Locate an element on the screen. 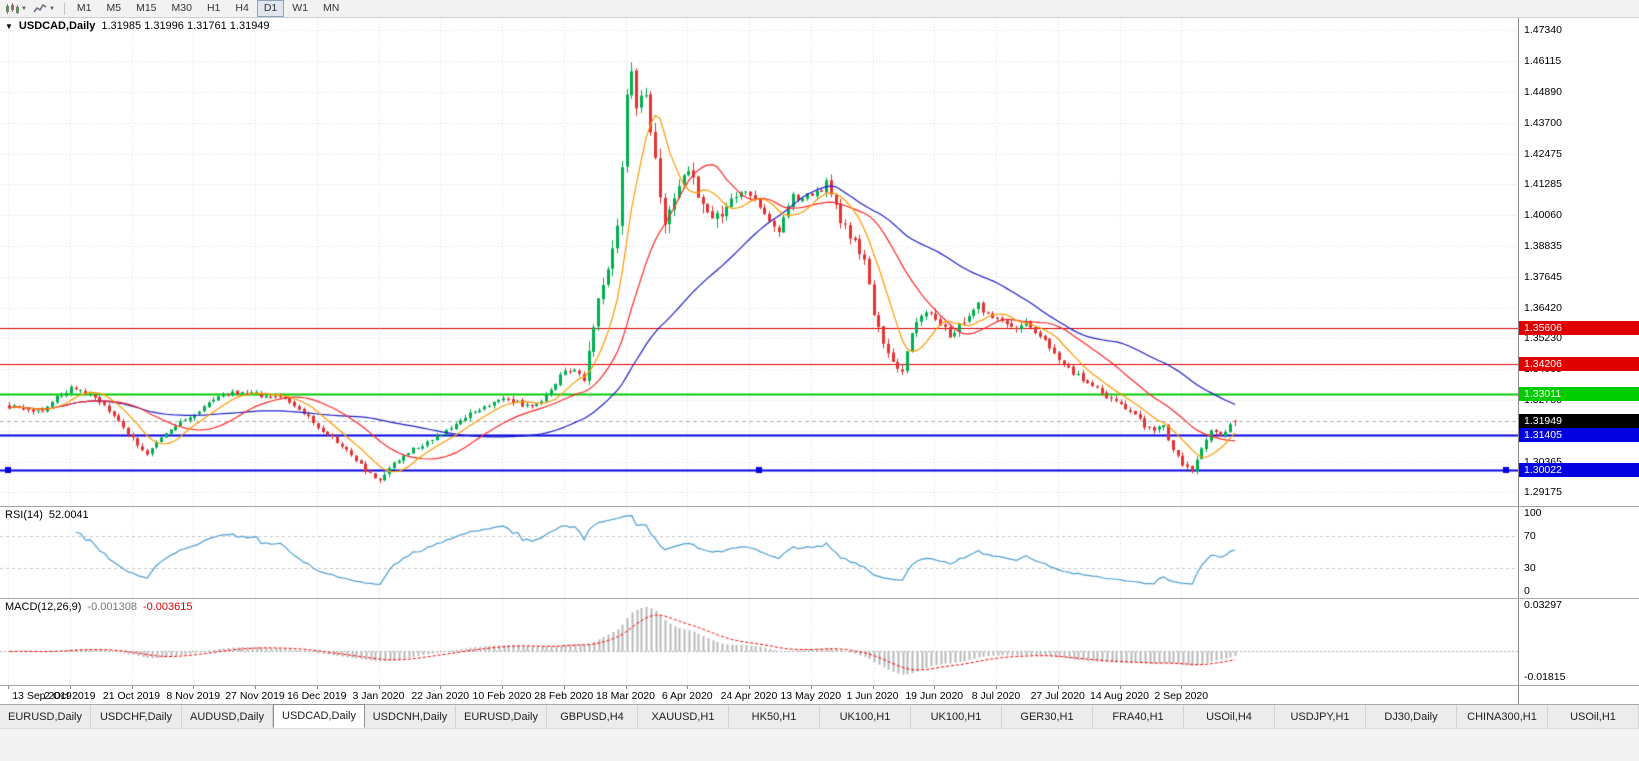  macd-date-splitter is located at coordinates (819, 685).